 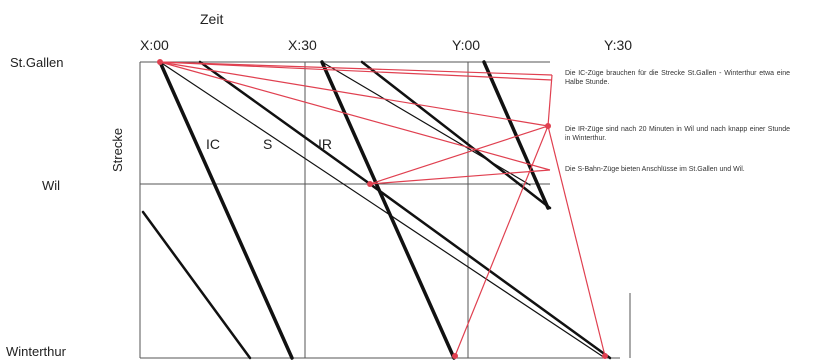 I want to click on train-label-ir: IR, so click(x=325, y=144).